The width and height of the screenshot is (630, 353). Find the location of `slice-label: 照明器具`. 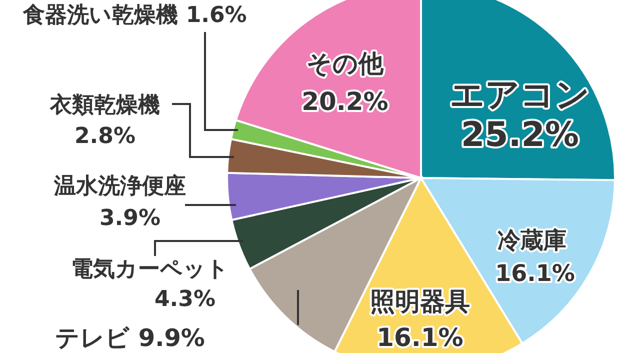

slice-label: 照明器具 is located at coordinates (420, 301).